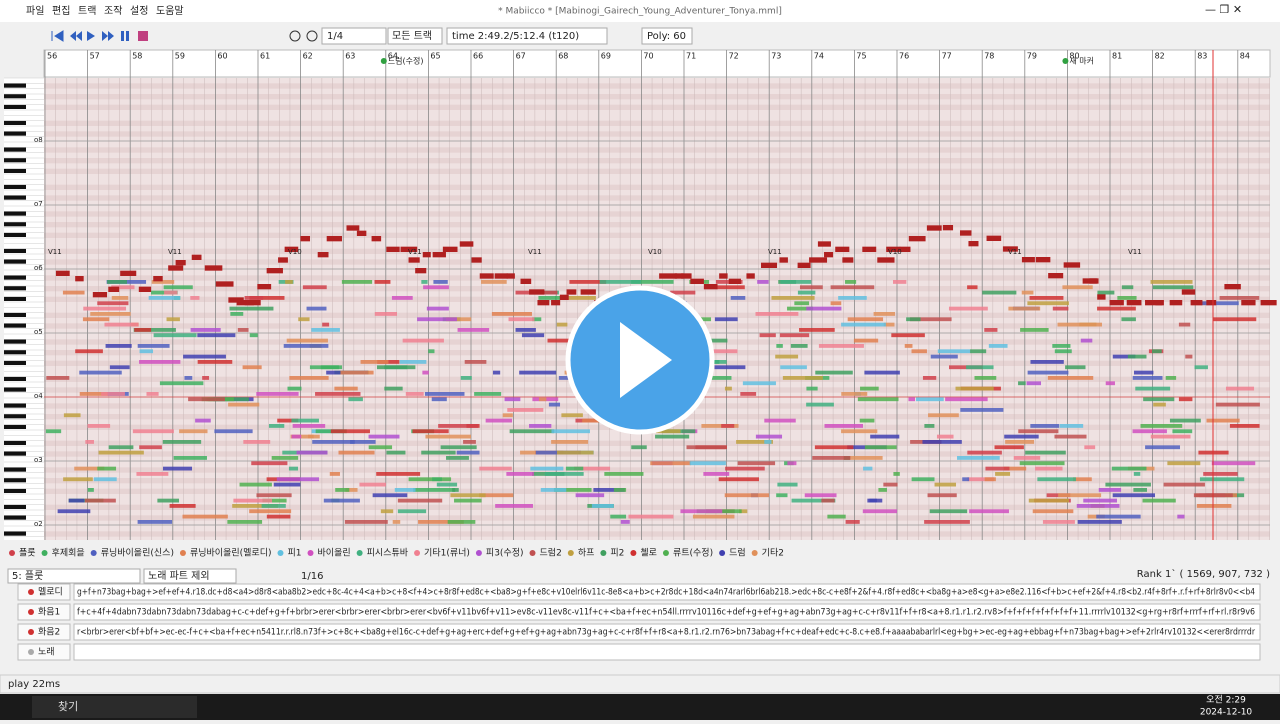 The height and width of the screenshot is (724, 1280). What do you see at coordinates (74, 576) in the screenshot?
I see `track-select-box` at bounding box center [74, 576].